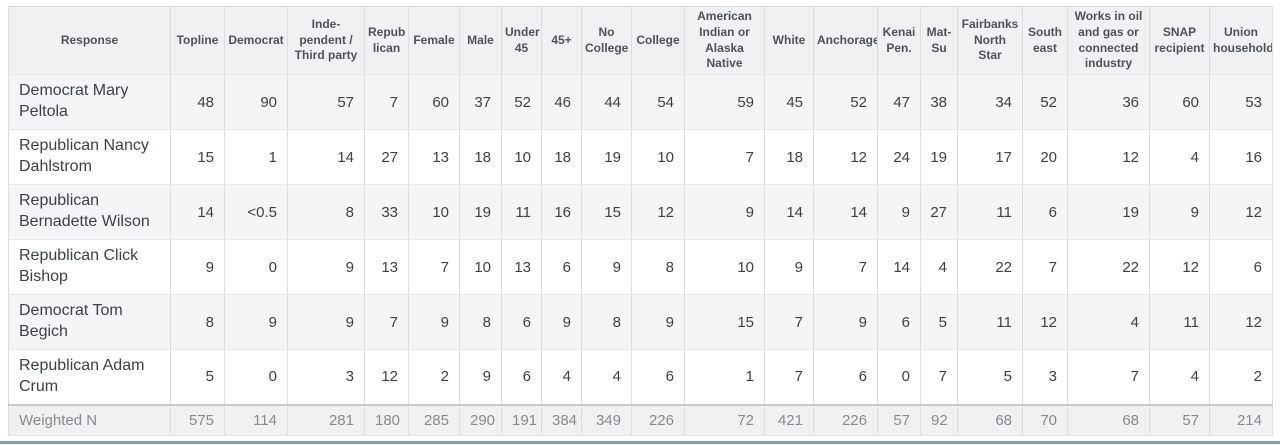 The height and width of the screenshot is (445, 1280). I want to click on column-header: SNAP recipient, so click(1179, 40).